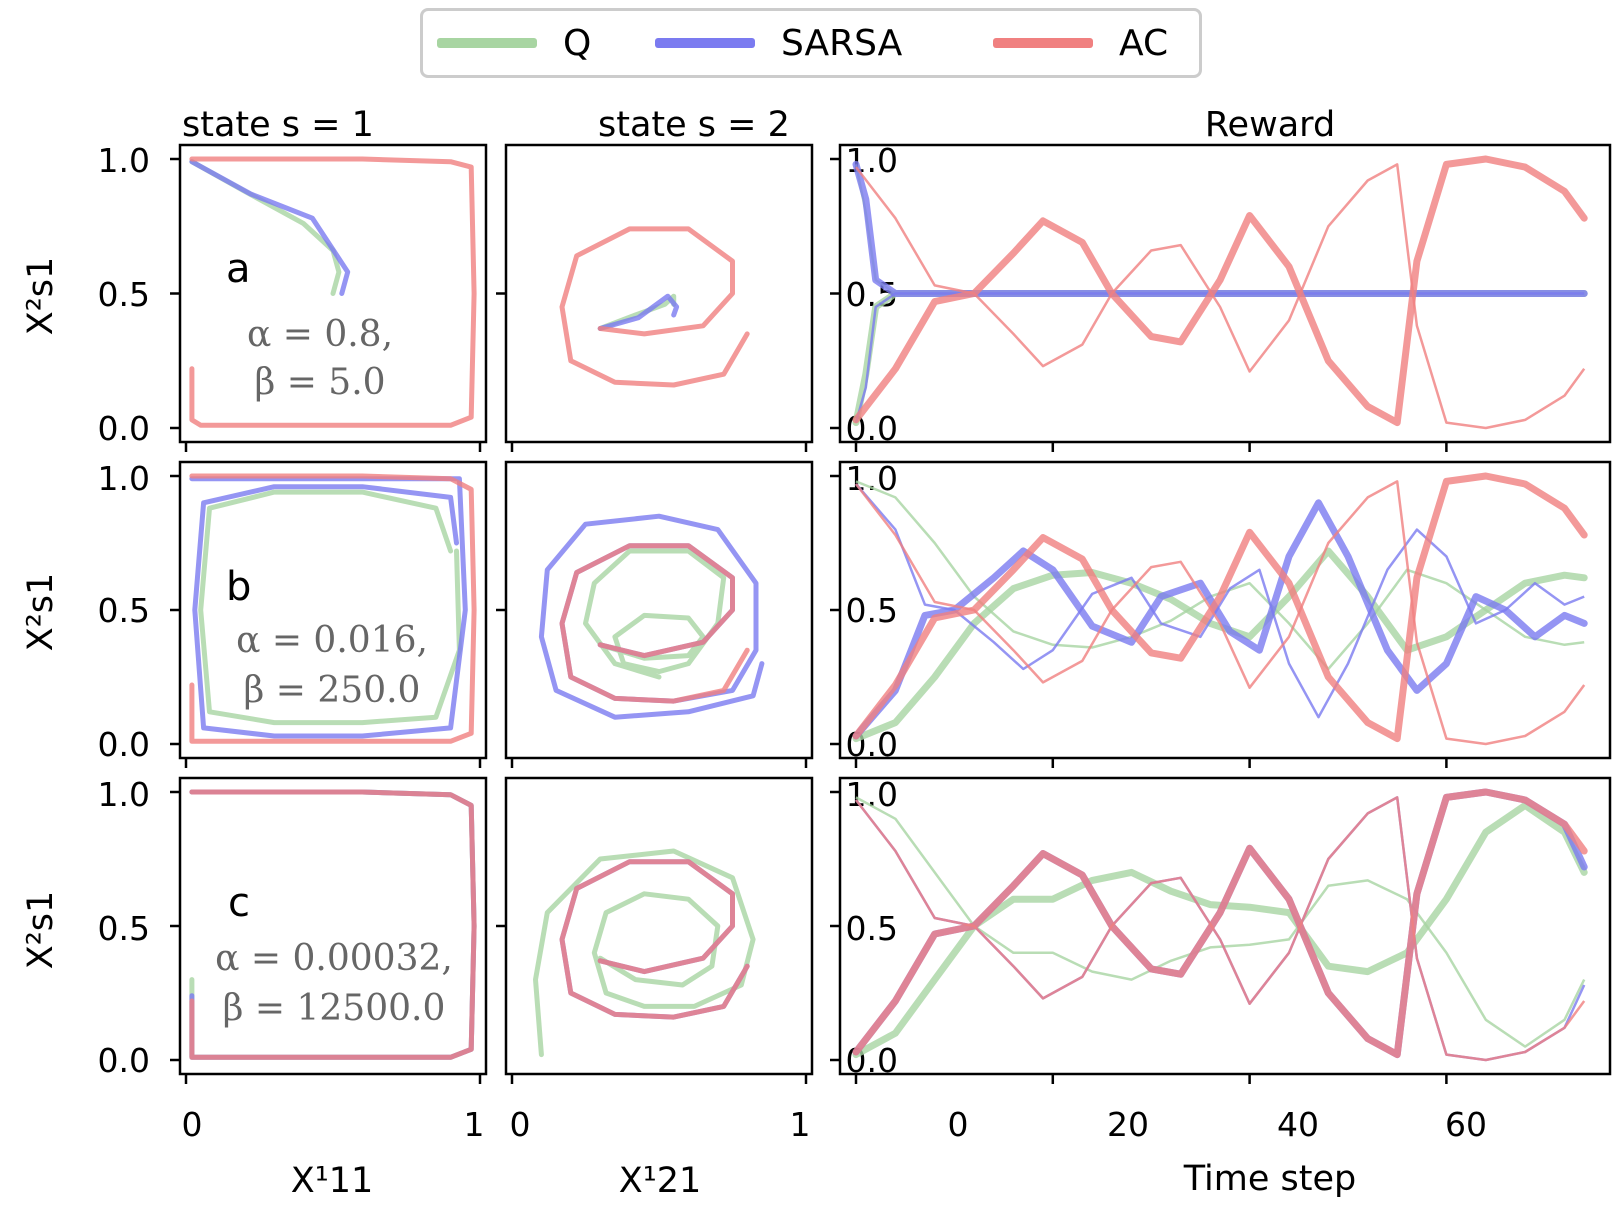 The width and height of the screenshot is (1620, 1215). I want to click on panel-a-state1, so click(329, 297).